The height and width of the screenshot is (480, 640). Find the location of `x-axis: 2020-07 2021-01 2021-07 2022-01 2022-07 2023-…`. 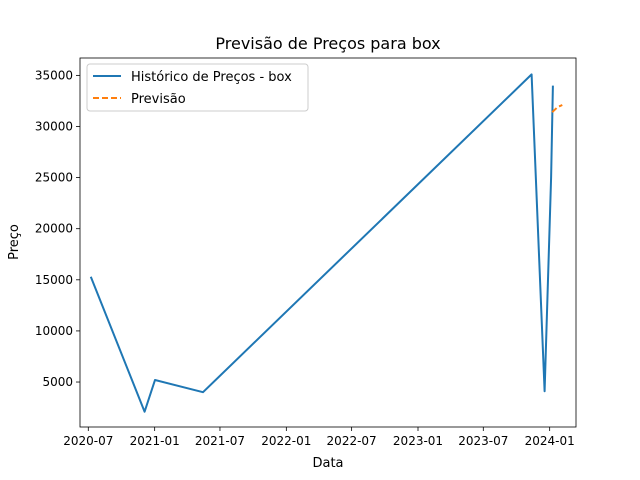

x-axis: 2020-07 2021-01 2021-07 2022-01 2022-07 2023-… is located at coordinates (319, 437).